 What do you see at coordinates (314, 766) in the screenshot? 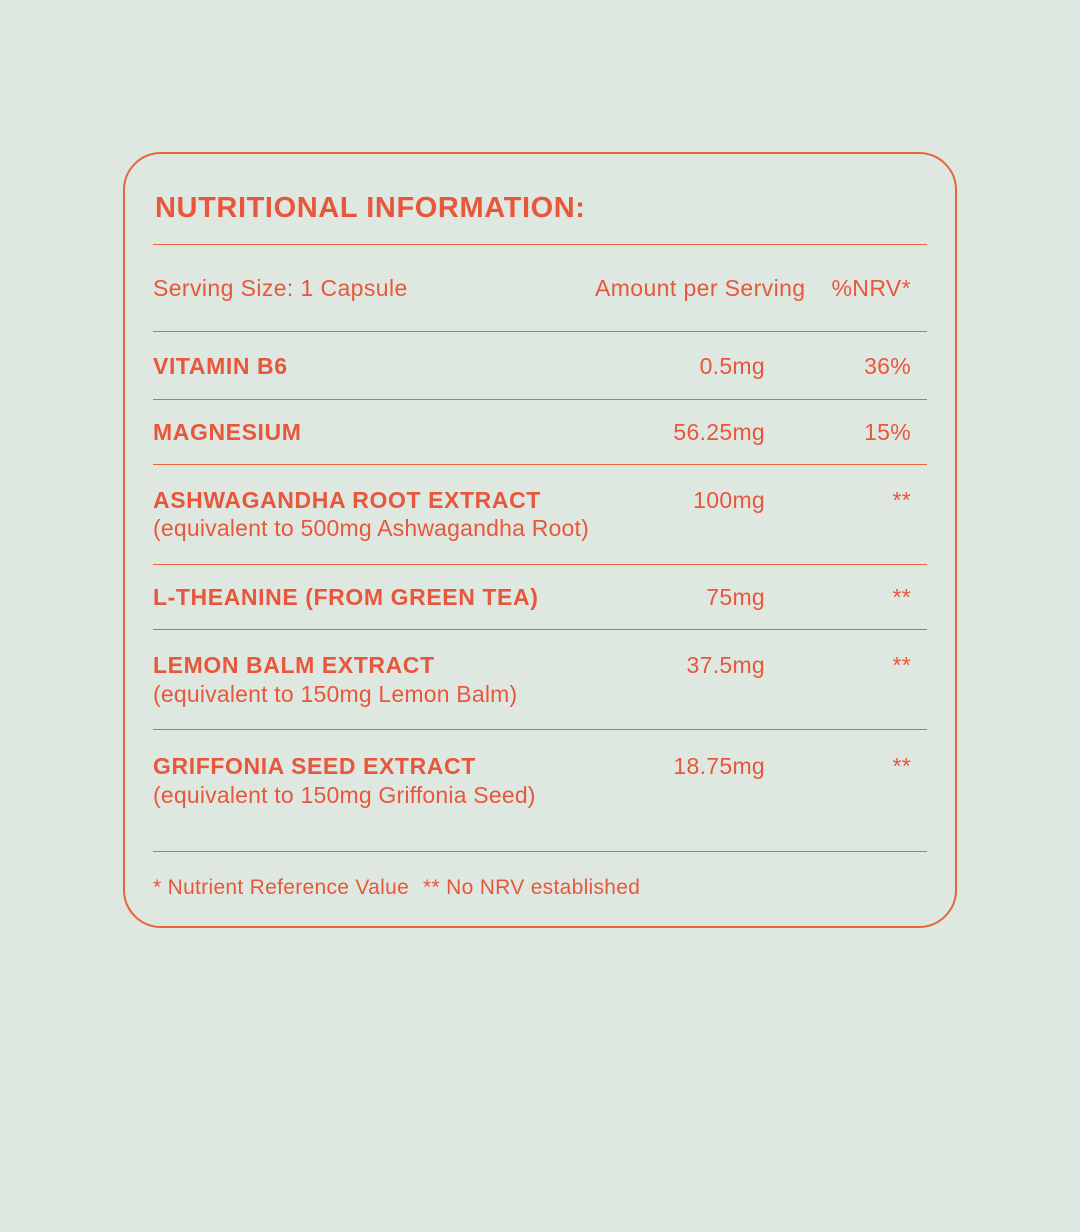
I see `nutrient-name: GRIFFONIA SEED EXTRACT` at bounding box center [314, 766].